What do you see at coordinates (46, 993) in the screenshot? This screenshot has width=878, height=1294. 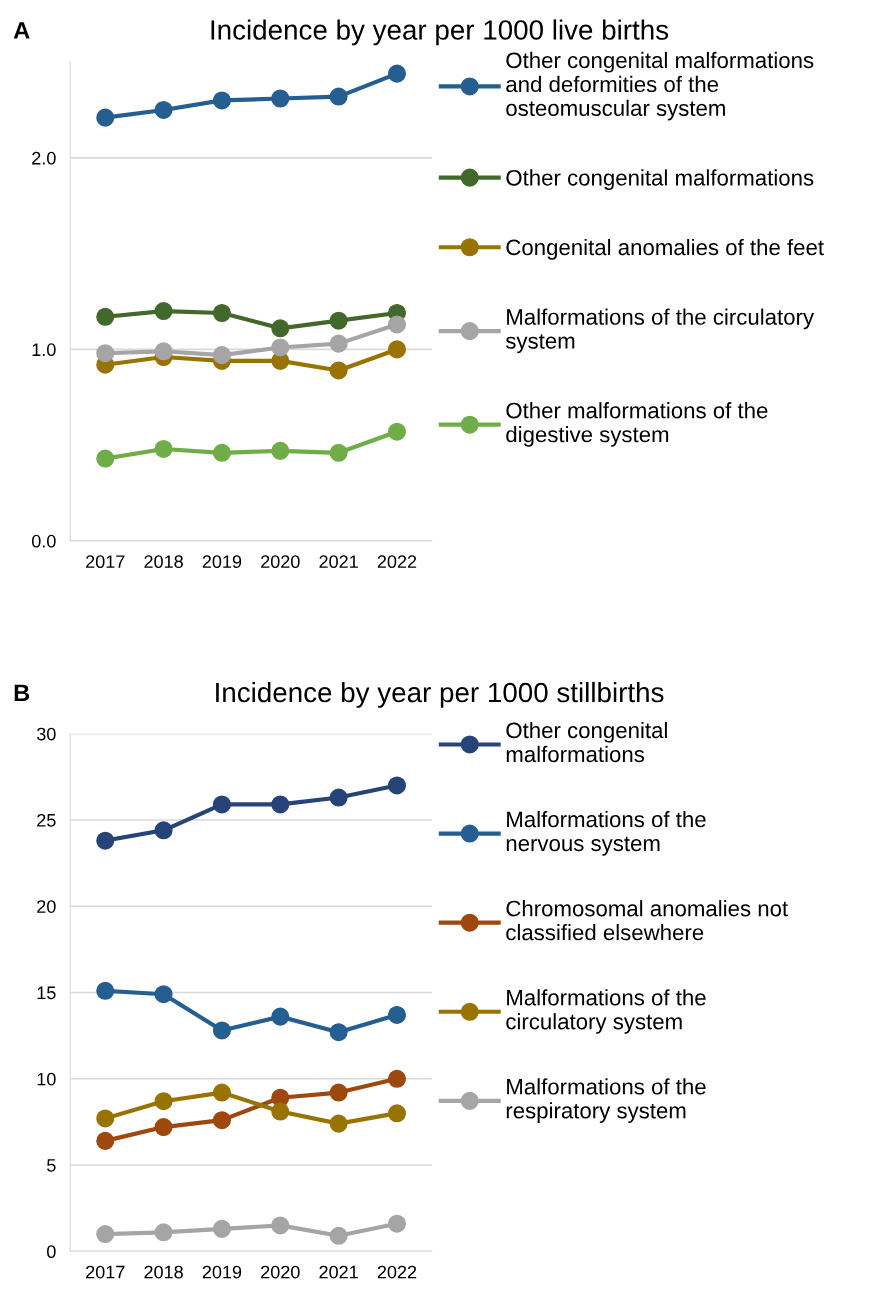 I see `y-tick-label: 15` at bounding box center [46, 993].